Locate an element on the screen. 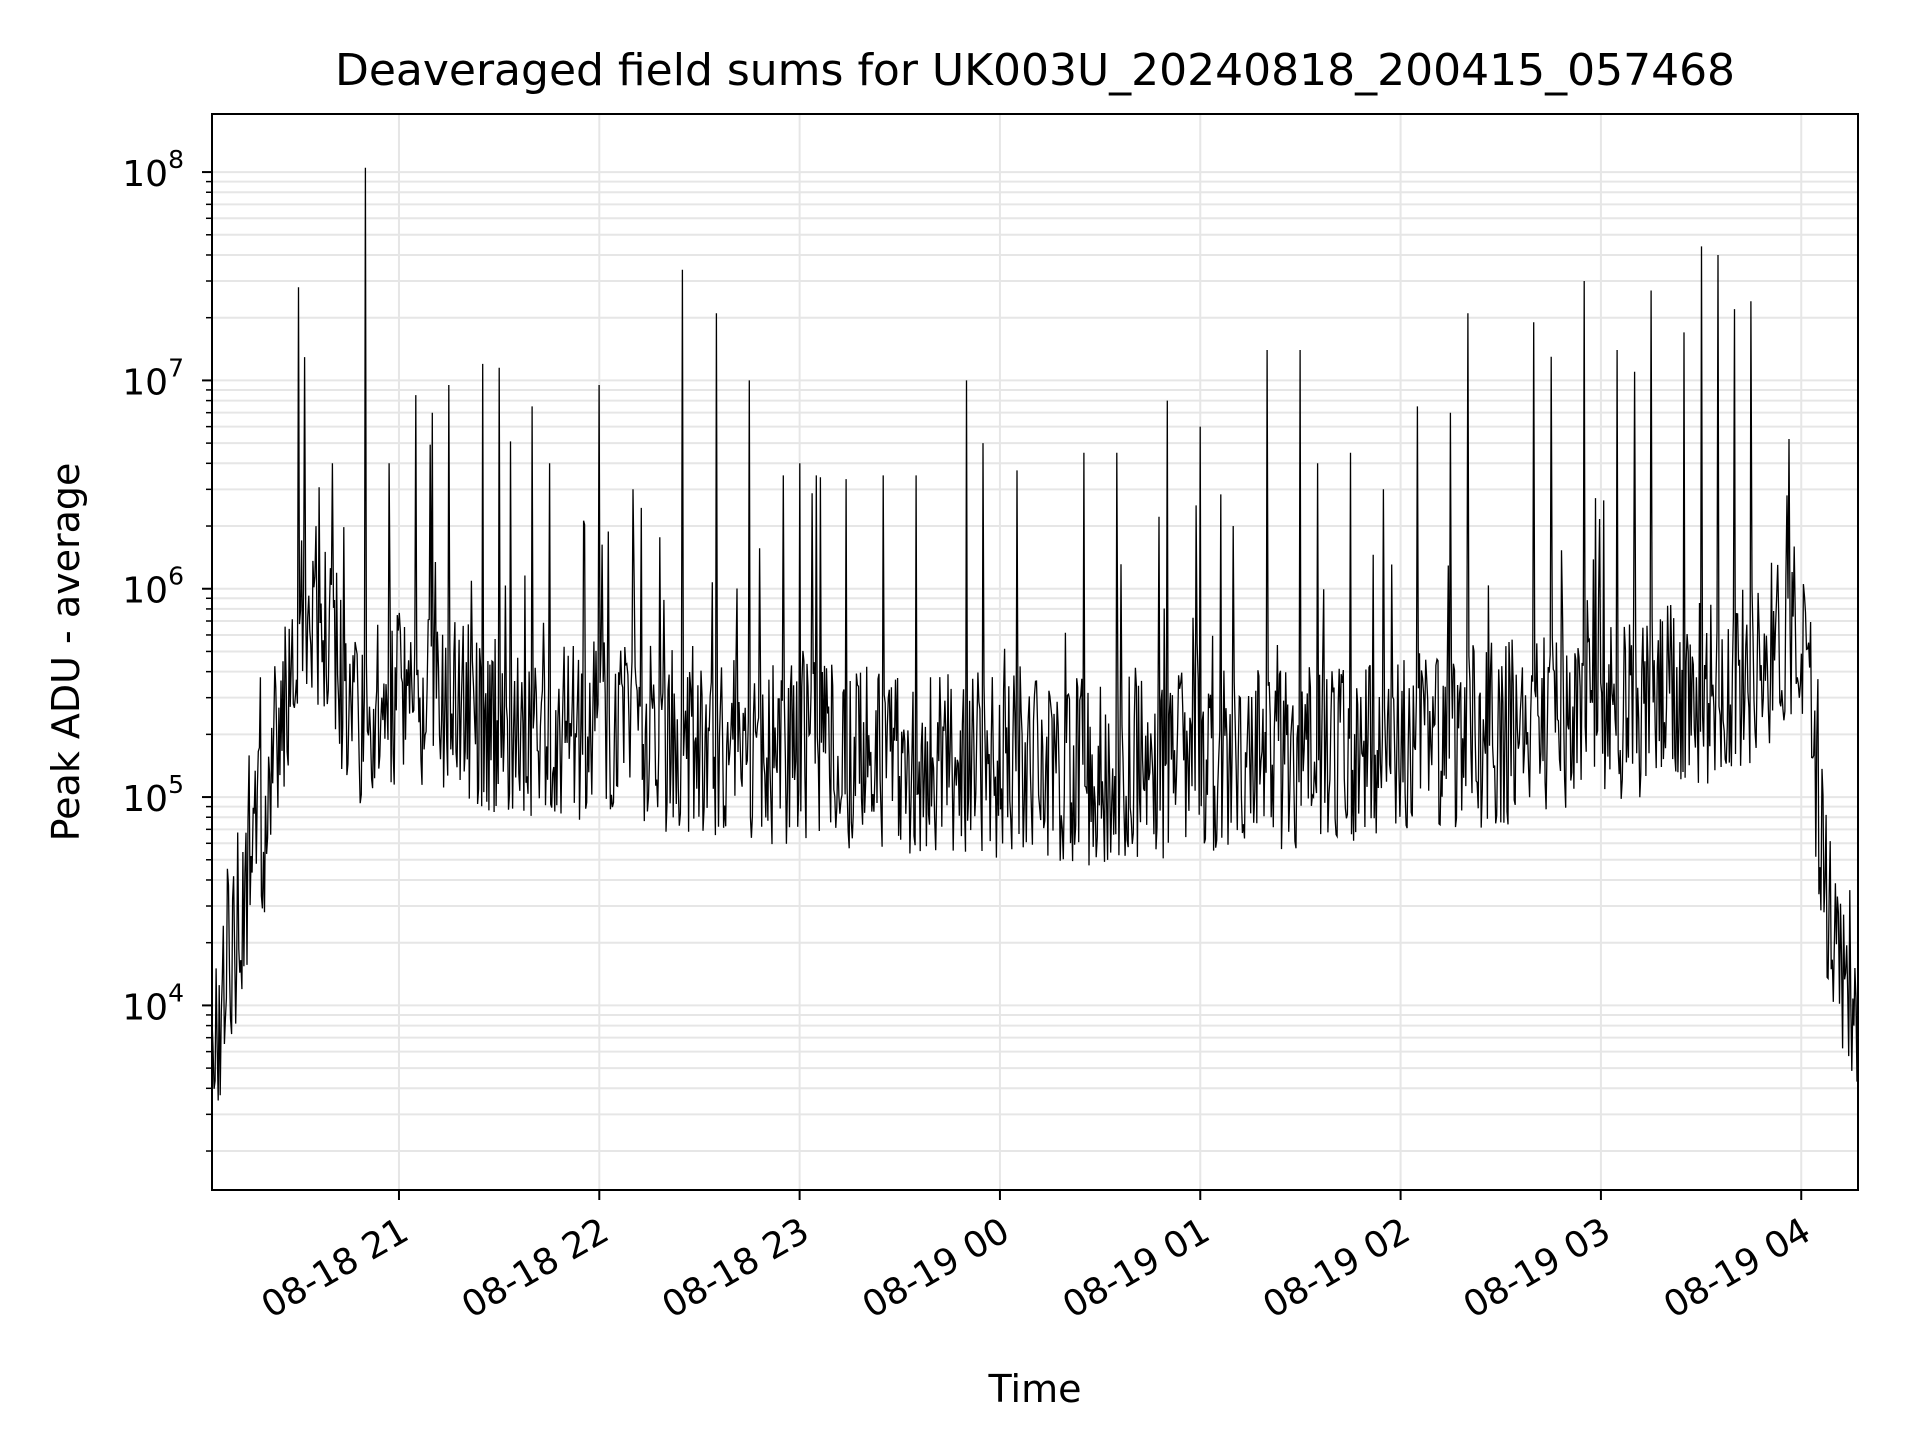 This screenshot has height=1440, width=1920. x-axis-label: Time is located at coordinates (1035, 1389).